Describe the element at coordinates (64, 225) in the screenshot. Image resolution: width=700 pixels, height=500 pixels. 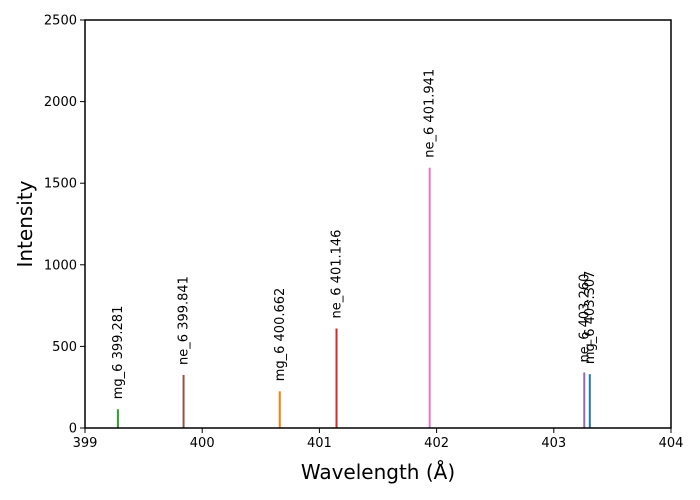
I see `y-axis-ticks: 0 500 1000 1500 2000 2500` at that location.